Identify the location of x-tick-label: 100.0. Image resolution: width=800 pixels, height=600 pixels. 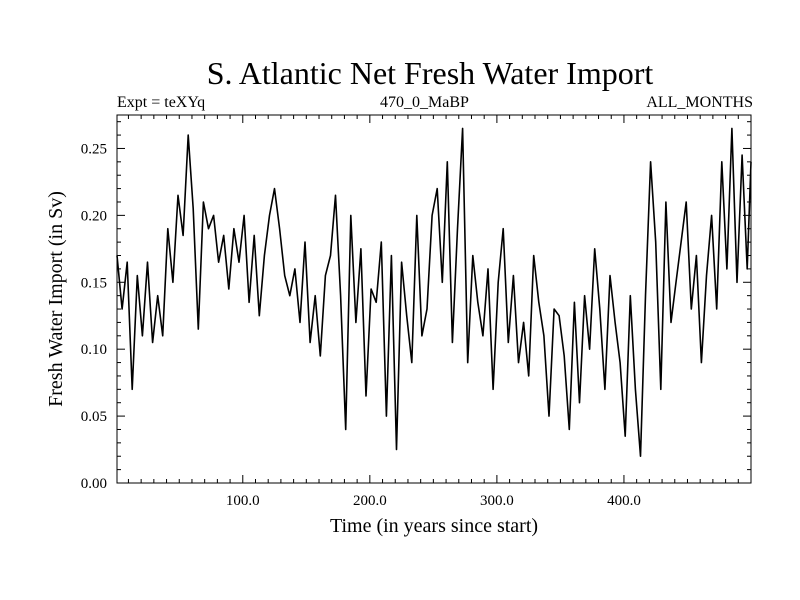
(243, 501).